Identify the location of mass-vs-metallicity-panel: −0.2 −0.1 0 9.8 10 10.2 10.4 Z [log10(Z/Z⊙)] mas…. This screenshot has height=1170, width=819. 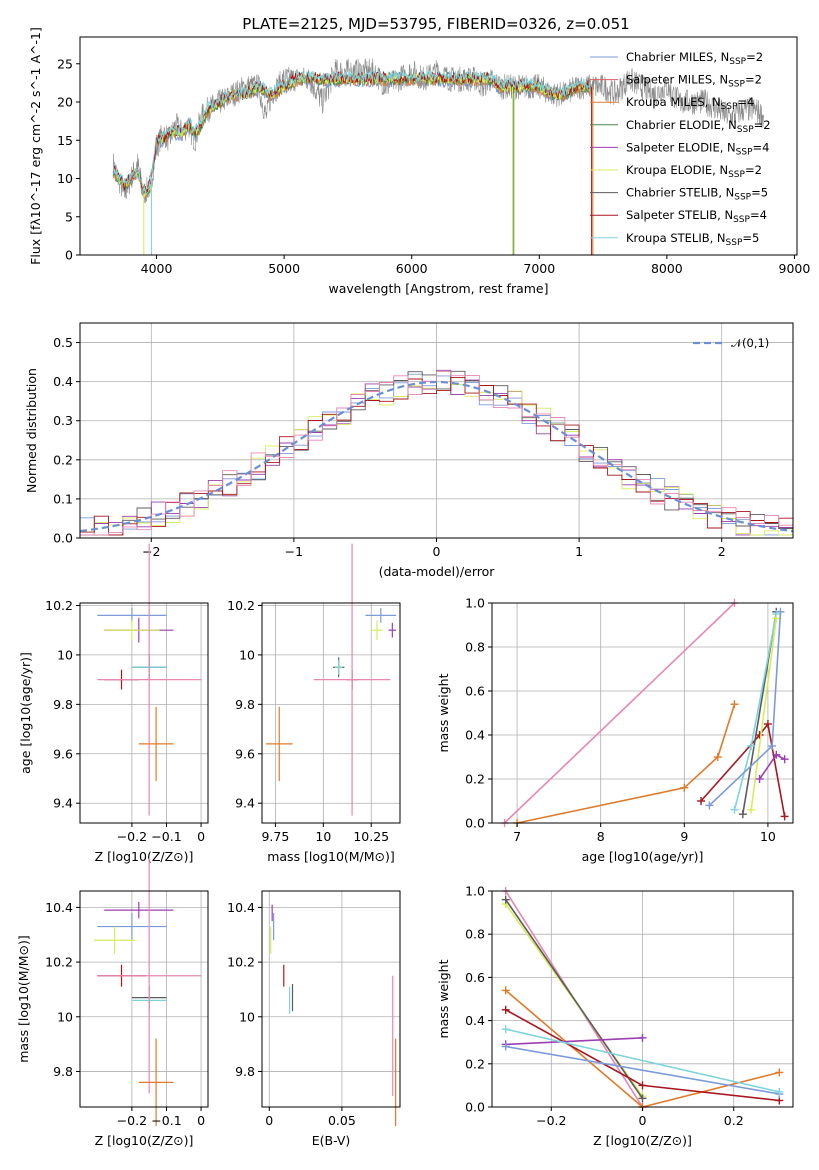
(112, 1003).